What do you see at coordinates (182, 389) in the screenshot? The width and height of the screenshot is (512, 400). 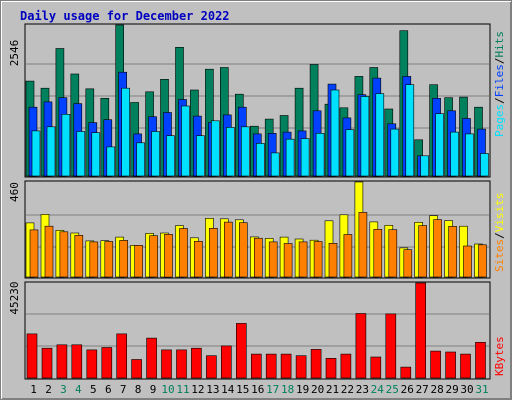 I see `day-label: 11` at bounding box center [182, 389].